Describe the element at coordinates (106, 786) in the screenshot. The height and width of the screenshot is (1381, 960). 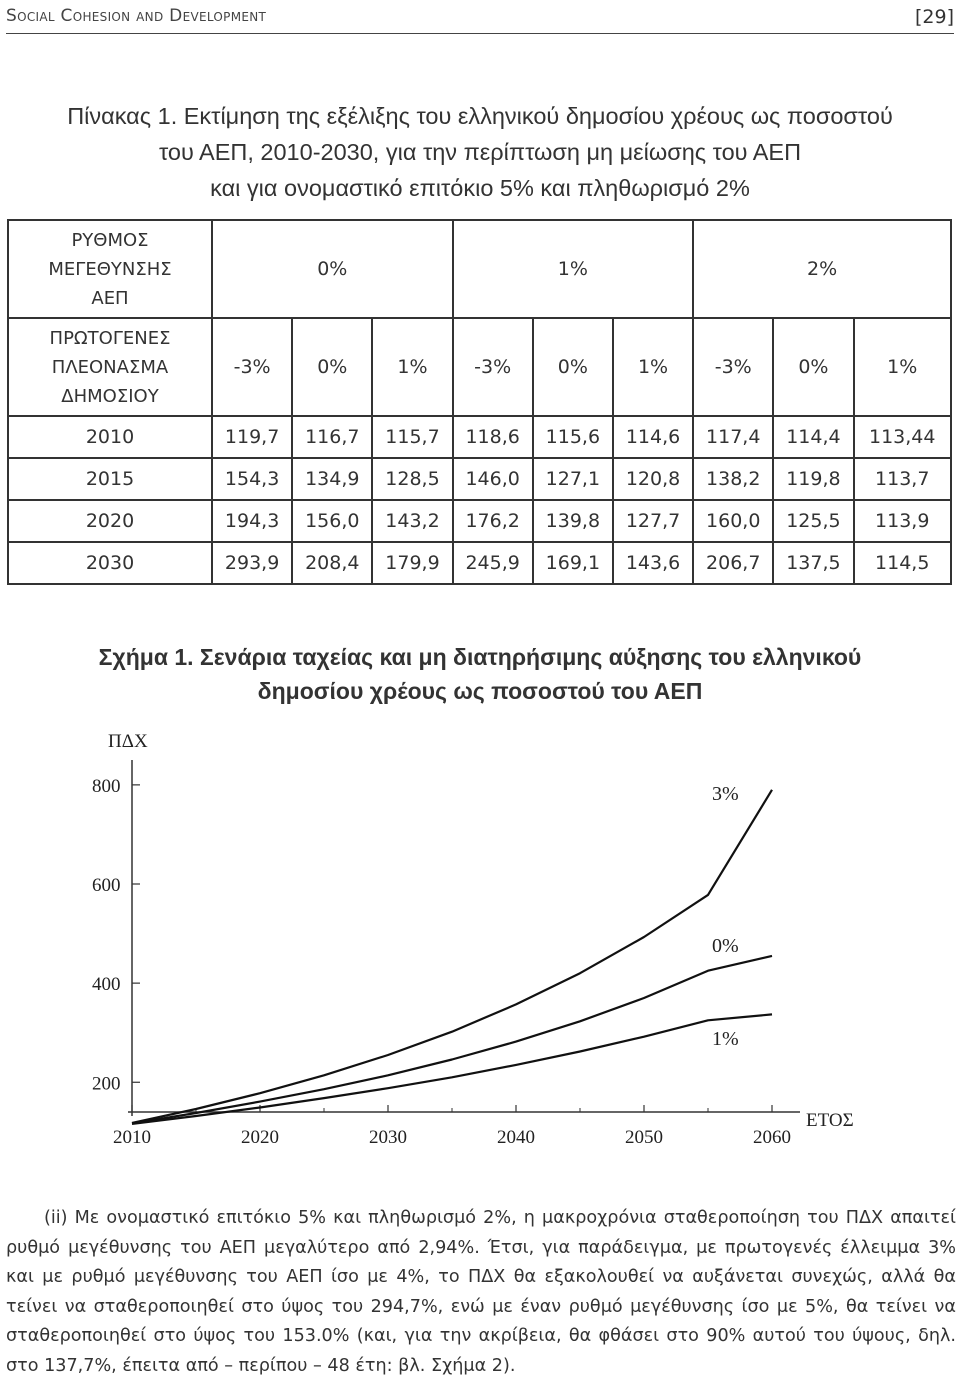
I see `y-tick-label: 800` at that location.